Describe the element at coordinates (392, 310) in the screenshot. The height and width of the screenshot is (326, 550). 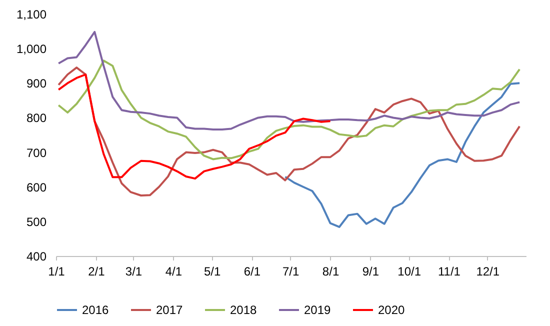
I see `legend-label: 2020` at that location.